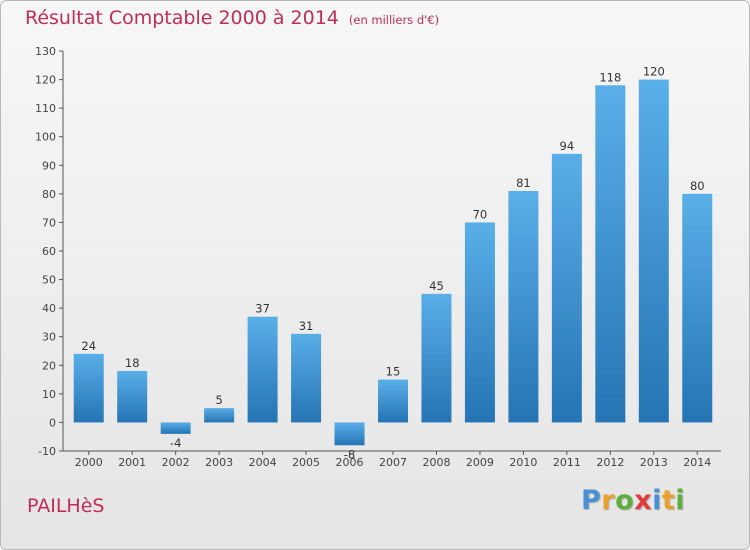 The image size is (750, 550). What do you see at coordinates (88, 346) in the screenshot?
I see `data-label: 24` at bounding box center [88, 346].